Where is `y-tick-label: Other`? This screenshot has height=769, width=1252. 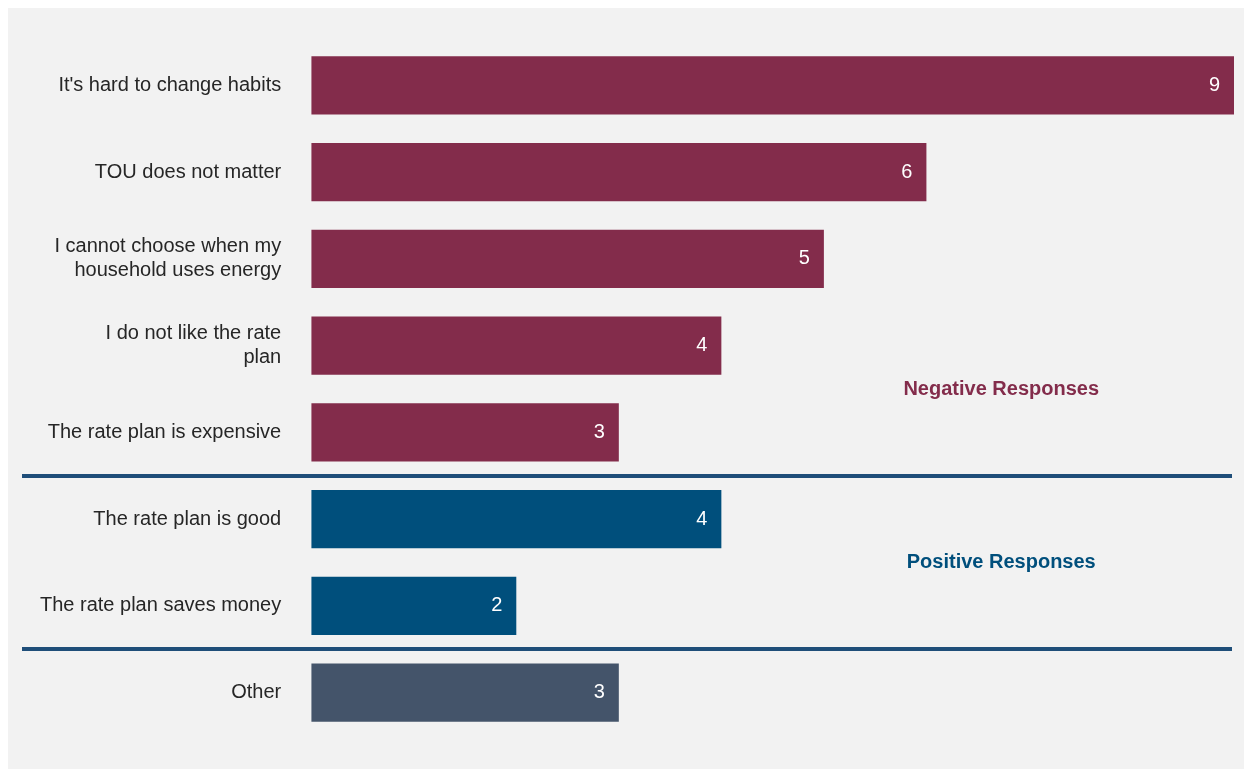
y-tick-label: Other is located at coordinates (256, 691).